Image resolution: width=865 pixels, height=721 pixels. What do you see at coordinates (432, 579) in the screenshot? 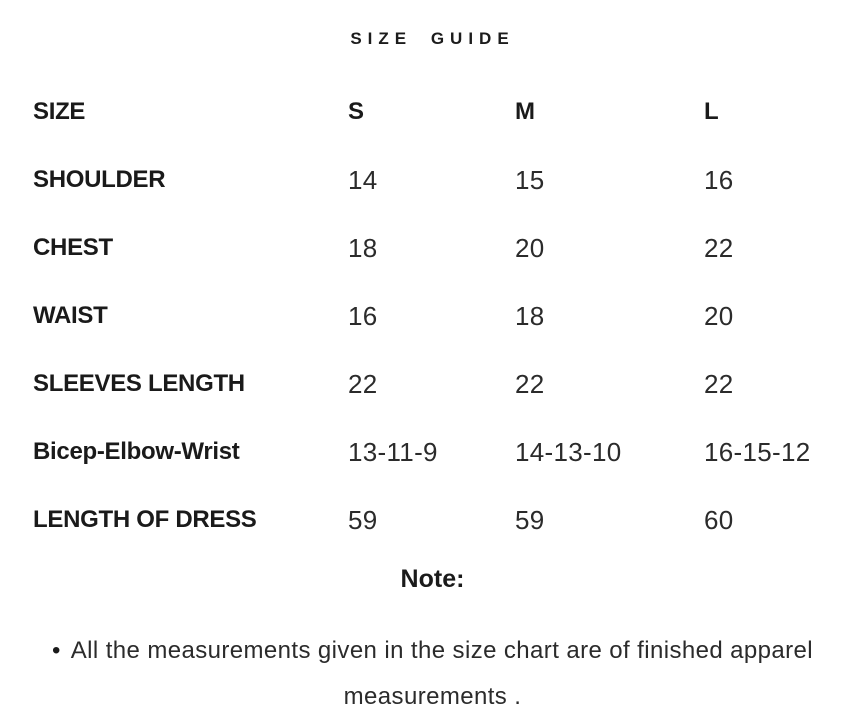
I see `note-heading: Note:` at bounding box center [432, 579].